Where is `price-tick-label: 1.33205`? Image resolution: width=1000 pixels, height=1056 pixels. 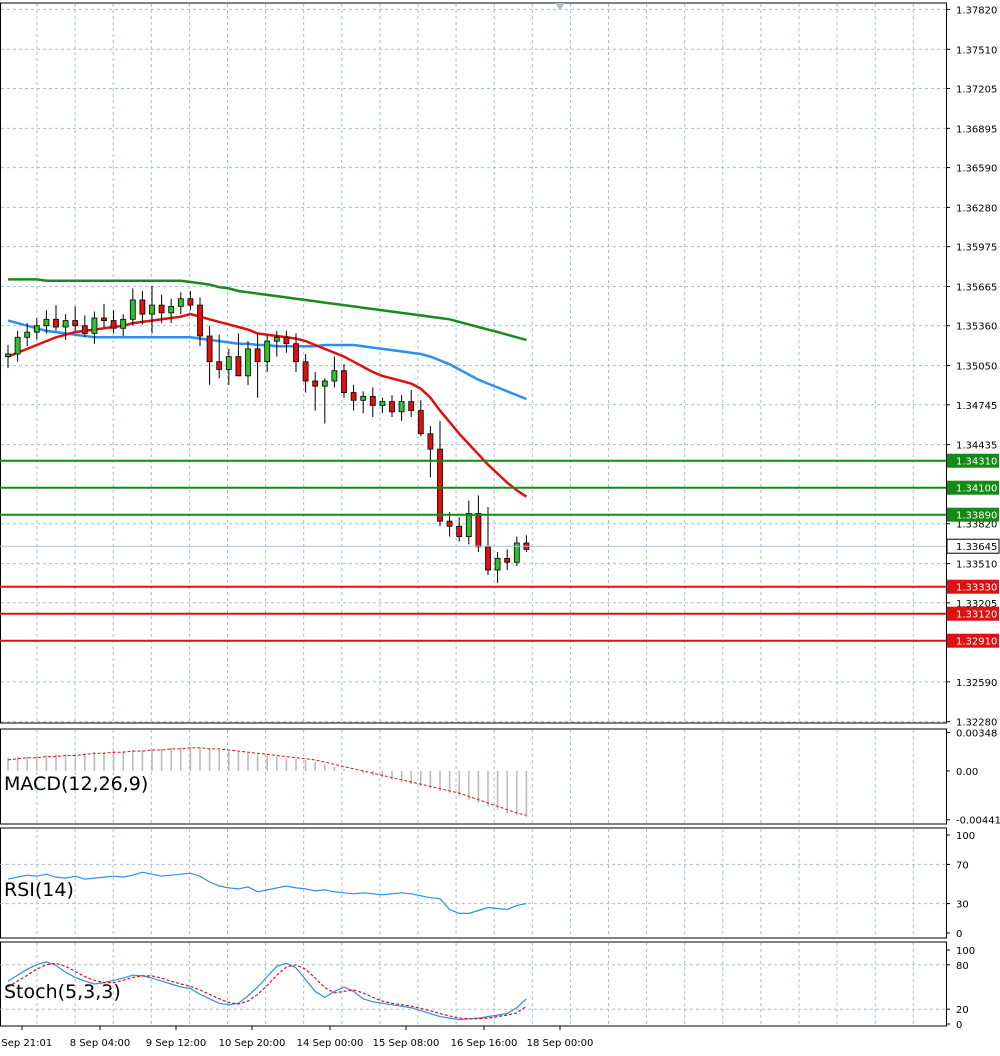
price-tick-label: 1.33205 is located at coordinates (976, 604).